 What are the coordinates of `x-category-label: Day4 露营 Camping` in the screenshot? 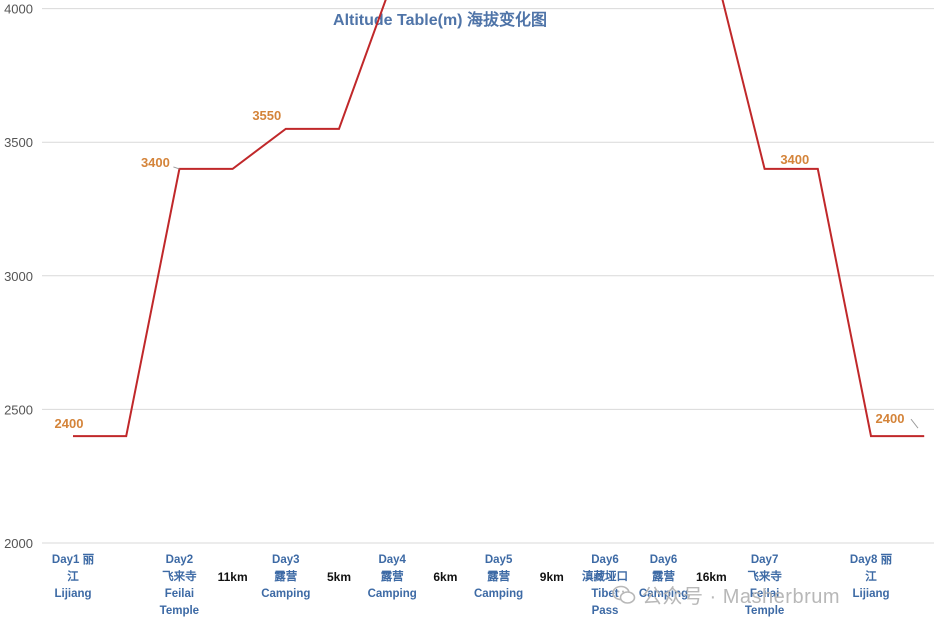 It's located at (392, 577).